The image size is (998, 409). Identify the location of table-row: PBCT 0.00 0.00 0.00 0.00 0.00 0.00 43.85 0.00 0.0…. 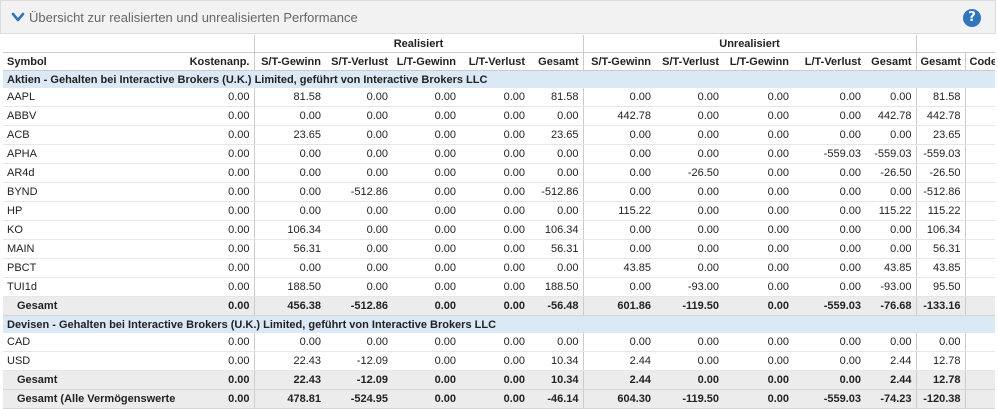
(499, 268).